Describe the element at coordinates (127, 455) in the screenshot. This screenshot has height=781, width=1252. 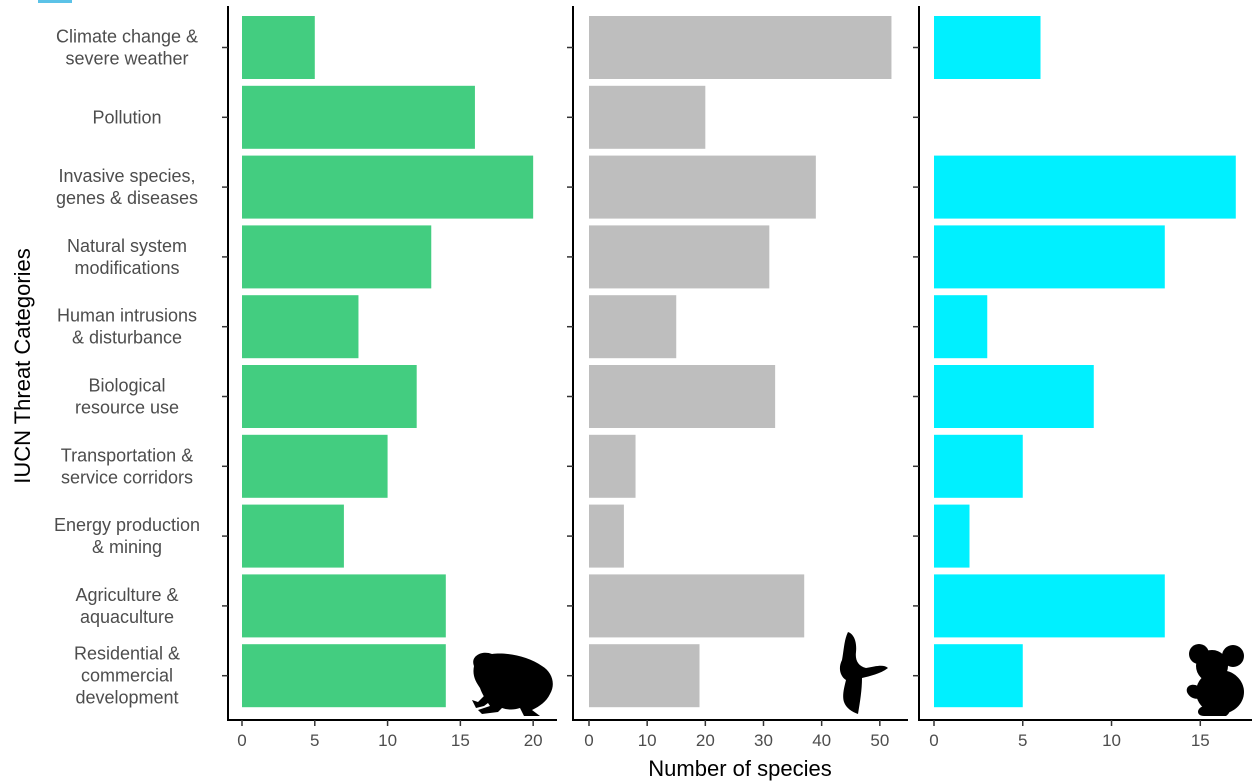
I see `category-label-line: Transportation &` at that location.